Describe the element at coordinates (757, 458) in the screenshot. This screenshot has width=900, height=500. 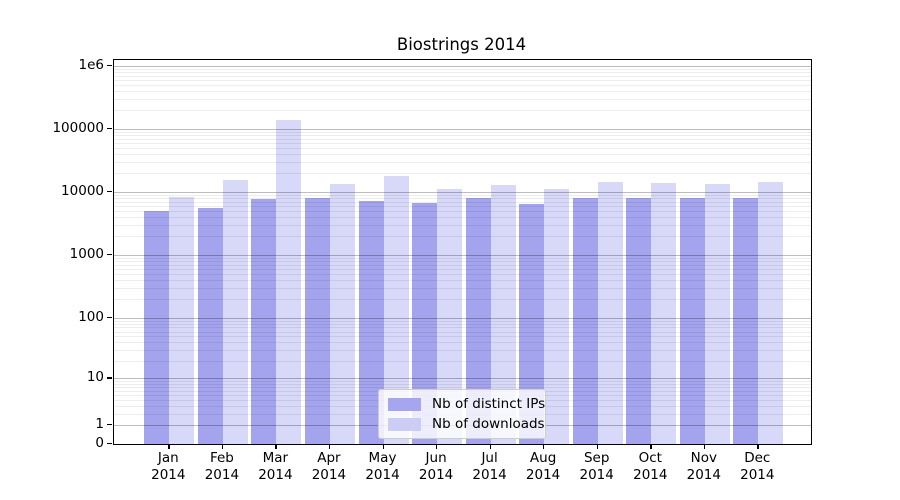
I see `x-tick-month: Dec` at that location.